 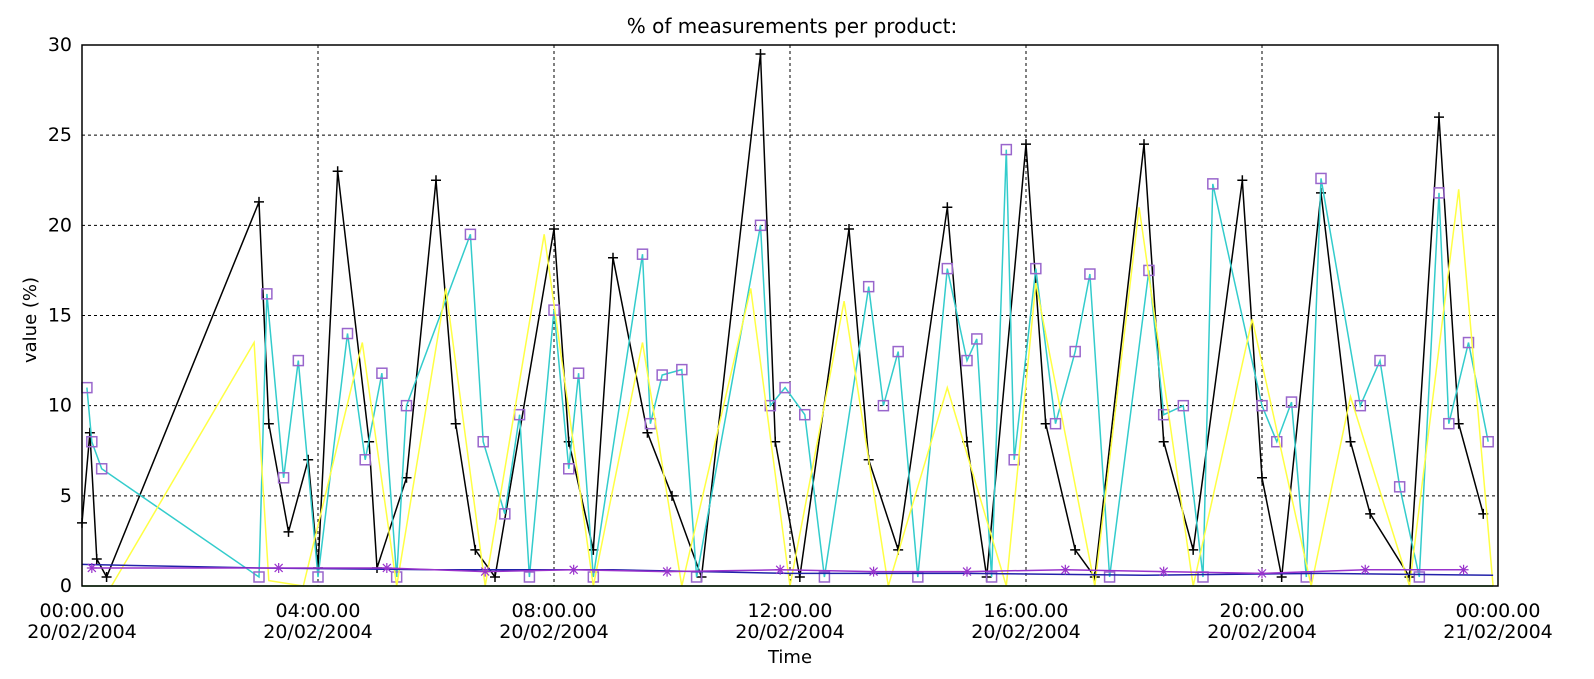 I want to click on x-tick-date: 21/02/2004, so click(x=1498, y=632).